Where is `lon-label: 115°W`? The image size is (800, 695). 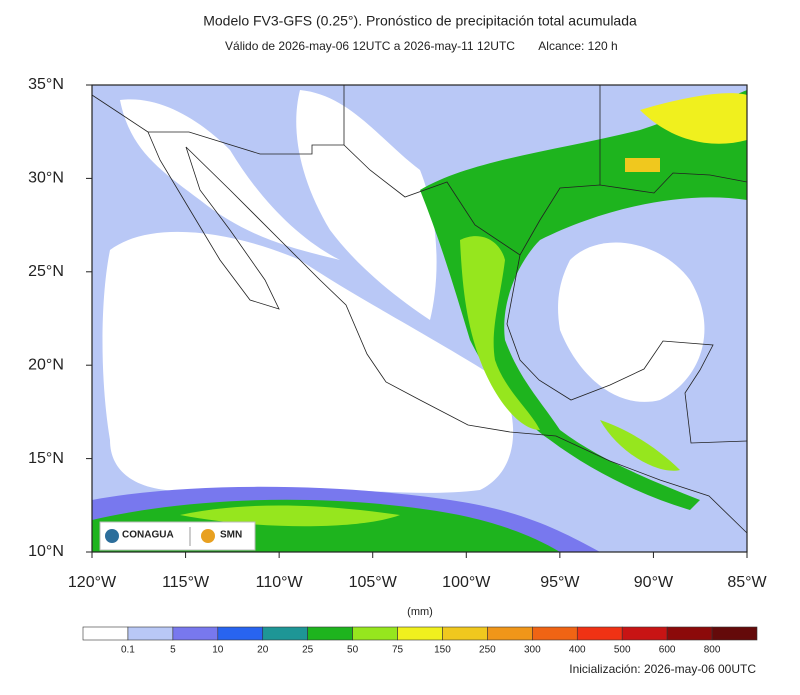 lon-label: 115°W is located at coordinates (186, 582).